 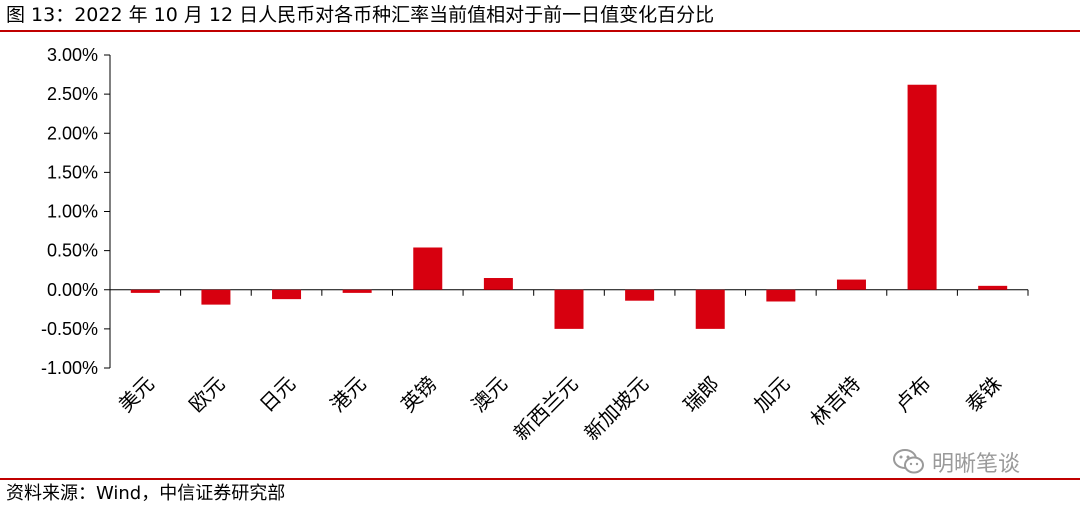 What do you see at coordinates (72, 212) in the screenshot?
I see `y-tick-label: 1.00%` at bounding box center [72, 212].